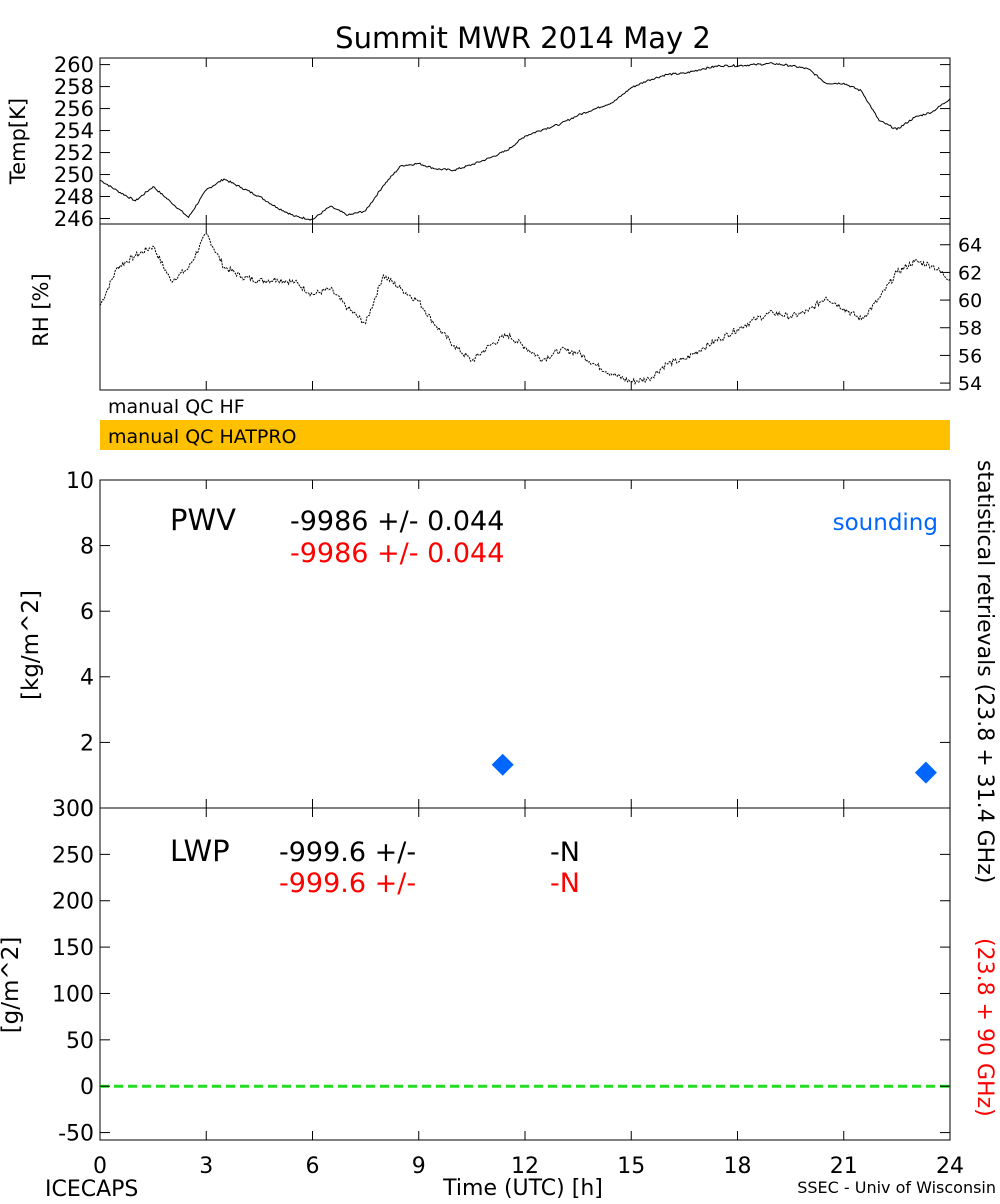  I want to click on temp-y-tick-label: 248, so click(74, 197).